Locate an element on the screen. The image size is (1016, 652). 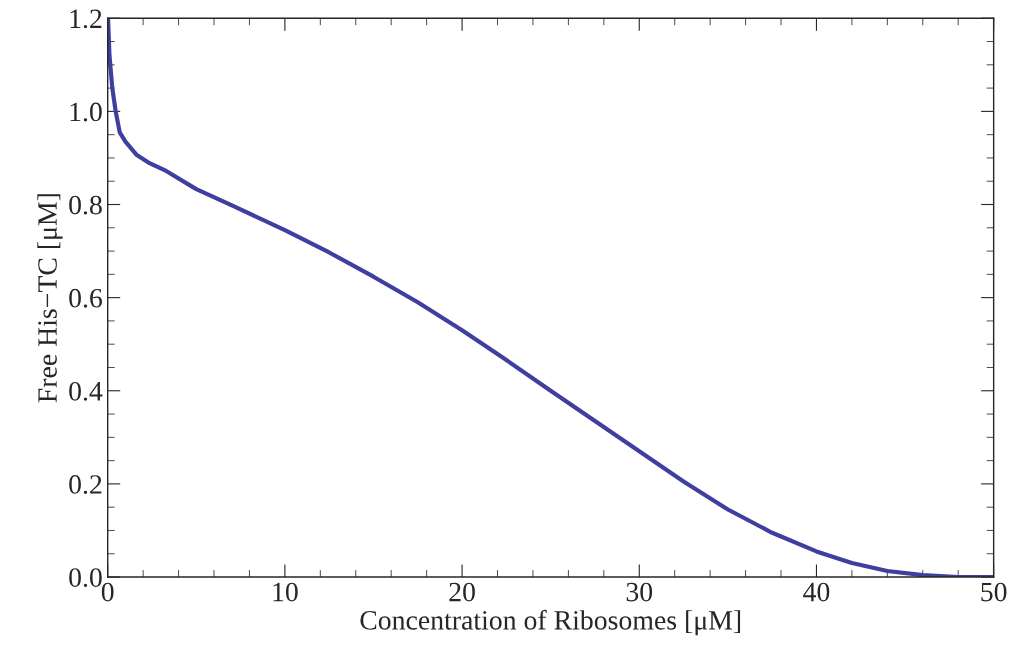
y-tick-label: 0.6 is located at coordinates (86, 298).